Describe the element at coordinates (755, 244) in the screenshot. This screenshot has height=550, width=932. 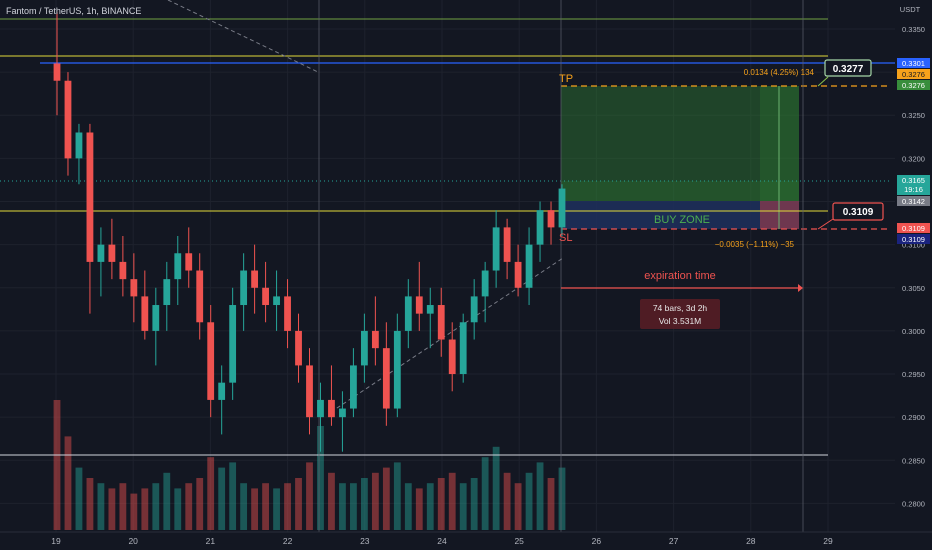
I see `sl-stats-label: −0.0035 (−1.11%) −35` at that location.